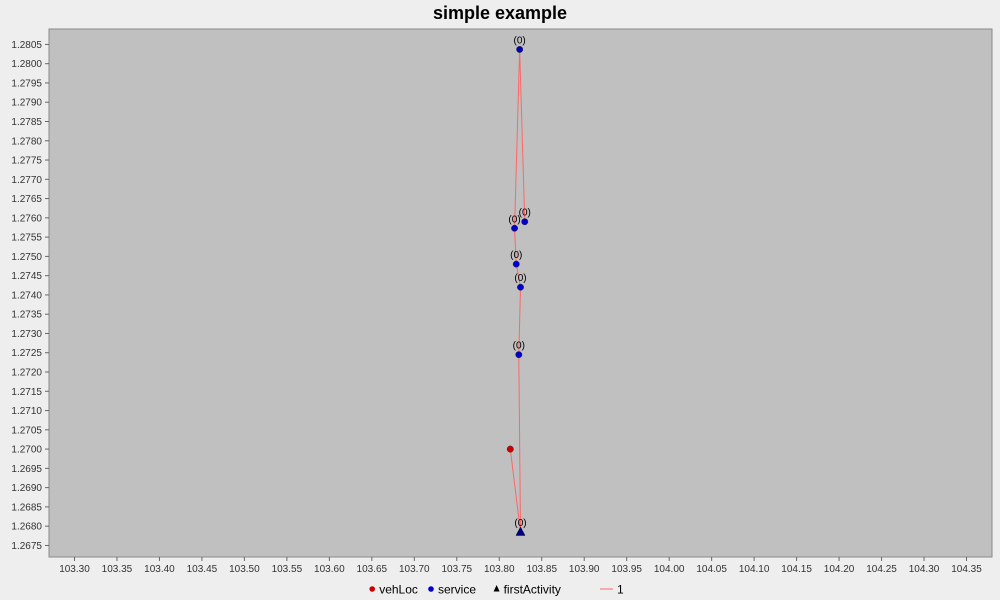  Describe the element at coordinates (26, 238) in the screenshot. I see `y-tick-label: 1.2755` at that location.